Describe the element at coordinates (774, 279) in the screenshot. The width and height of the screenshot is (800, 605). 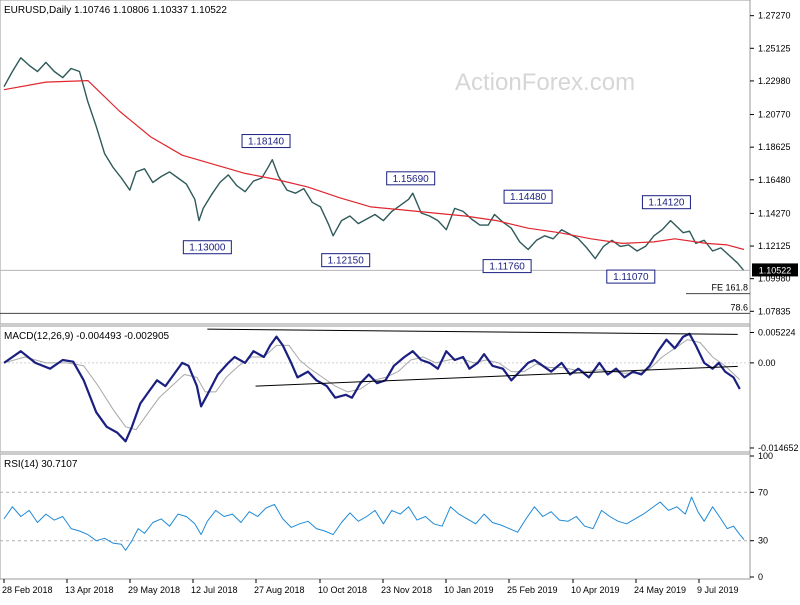
I see `price-y-tick-label: 1.09980` at that location.